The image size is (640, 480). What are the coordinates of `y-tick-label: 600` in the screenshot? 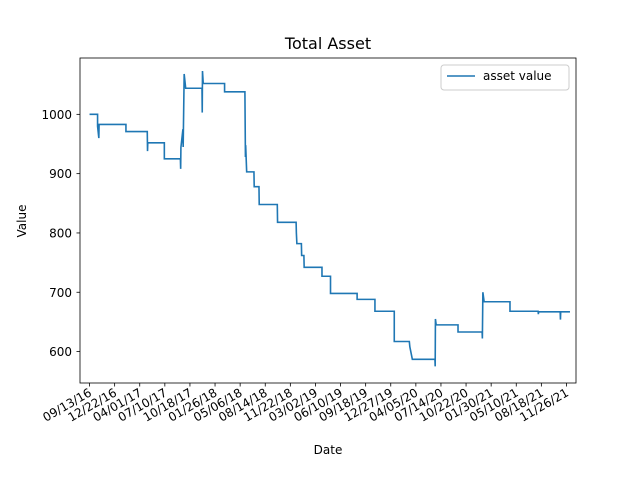 It's located at (60, 352).